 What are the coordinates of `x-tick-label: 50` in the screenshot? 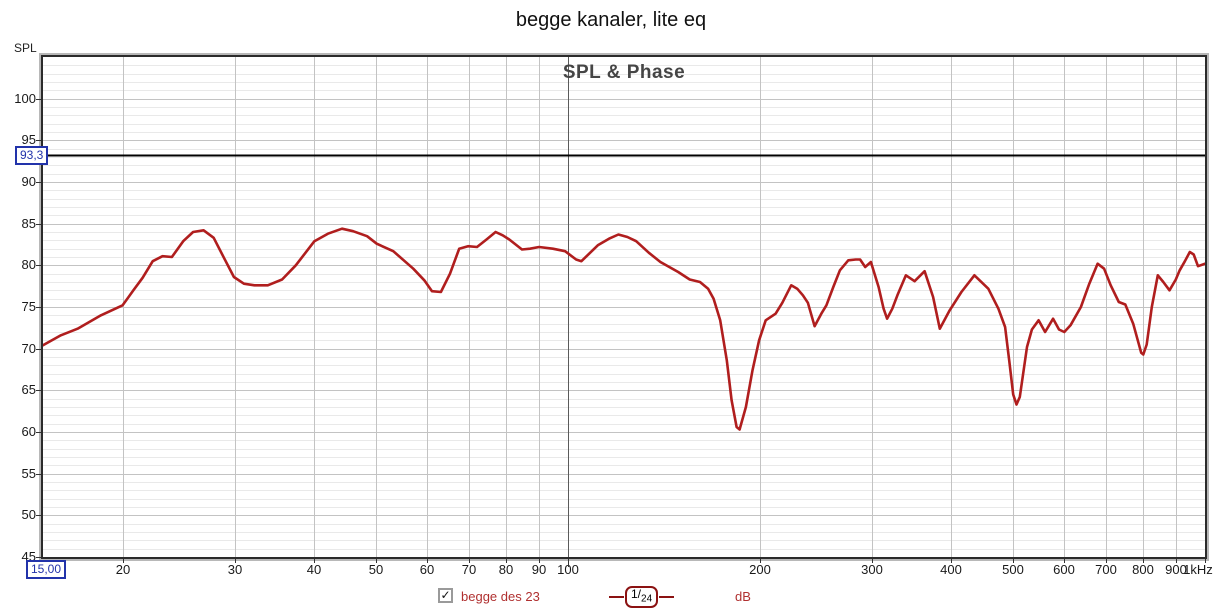 It's located at (376, 569).